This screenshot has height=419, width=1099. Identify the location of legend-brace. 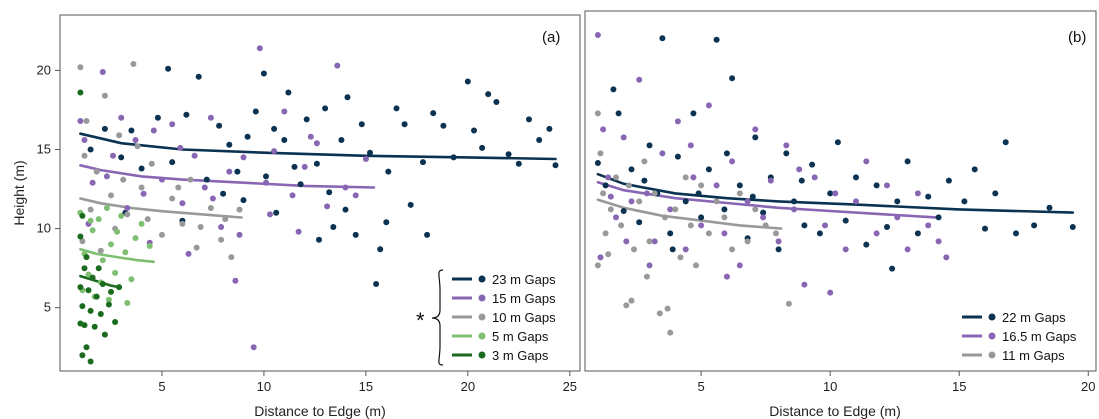
(437, 317).